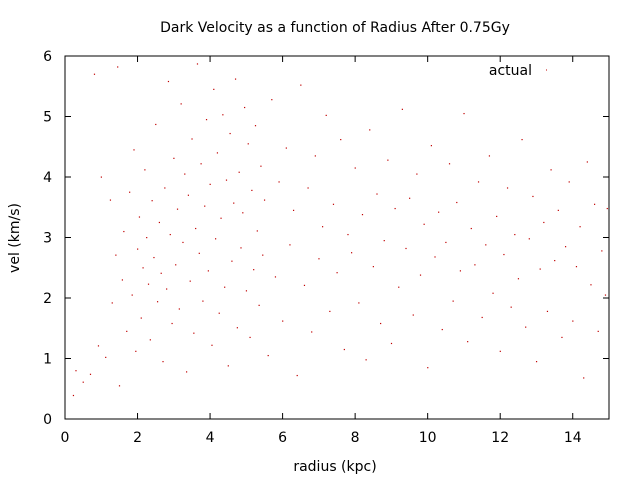  Describe the element at coordinates (47, 299) in the screenshot. I see `y-tick-label: 2` at that location.